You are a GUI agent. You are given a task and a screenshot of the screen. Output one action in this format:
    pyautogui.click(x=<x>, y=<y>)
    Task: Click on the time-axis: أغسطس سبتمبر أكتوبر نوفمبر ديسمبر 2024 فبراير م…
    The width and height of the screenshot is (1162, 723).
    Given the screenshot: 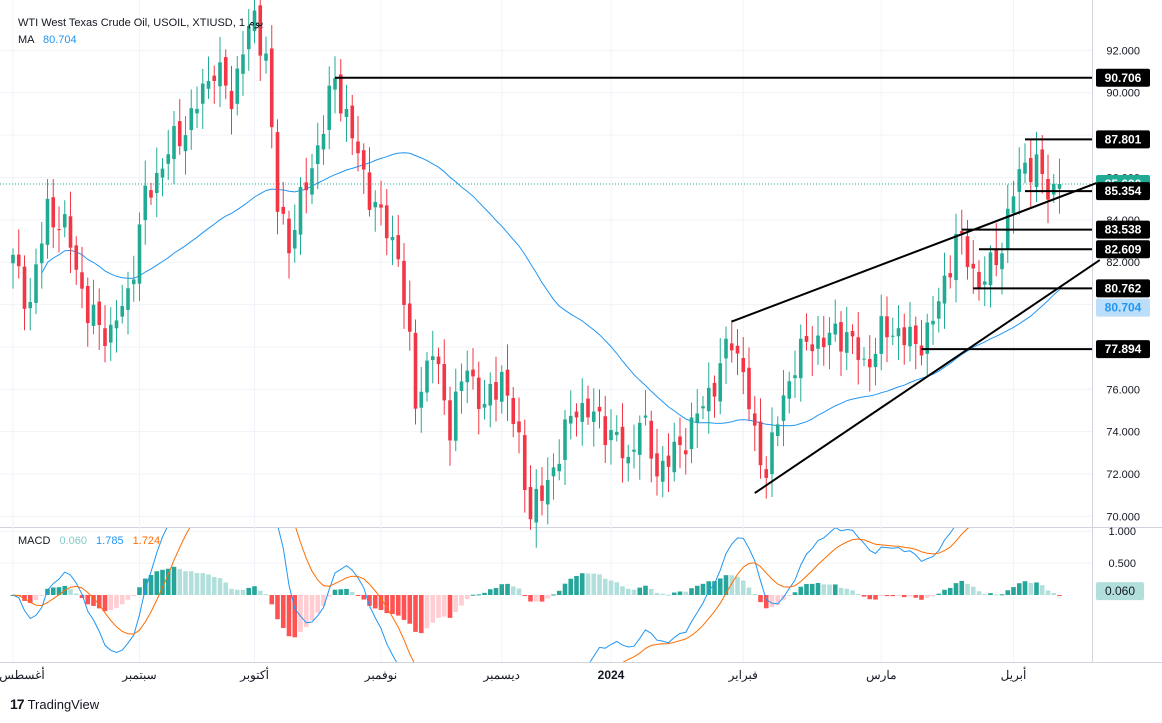 What is the action you would take?
    pyautogui.click(x=513, y=674)
    